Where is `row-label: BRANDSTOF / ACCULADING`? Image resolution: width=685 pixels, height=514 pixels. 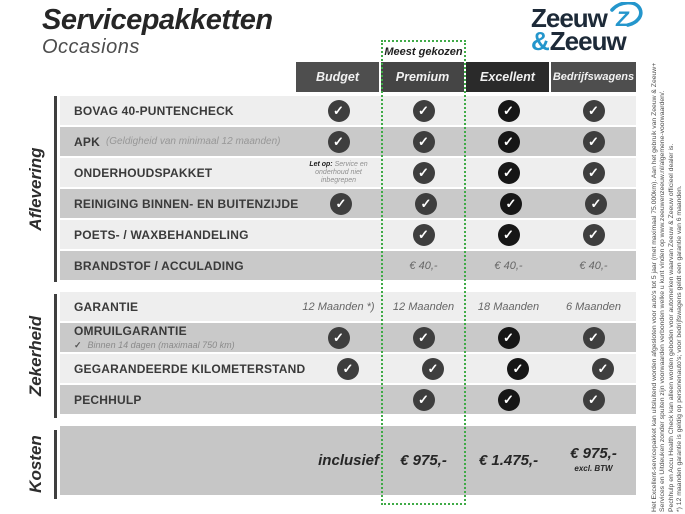
row-label: BRANDSTOF / ACCULADING is located at coordinates (159, 265).